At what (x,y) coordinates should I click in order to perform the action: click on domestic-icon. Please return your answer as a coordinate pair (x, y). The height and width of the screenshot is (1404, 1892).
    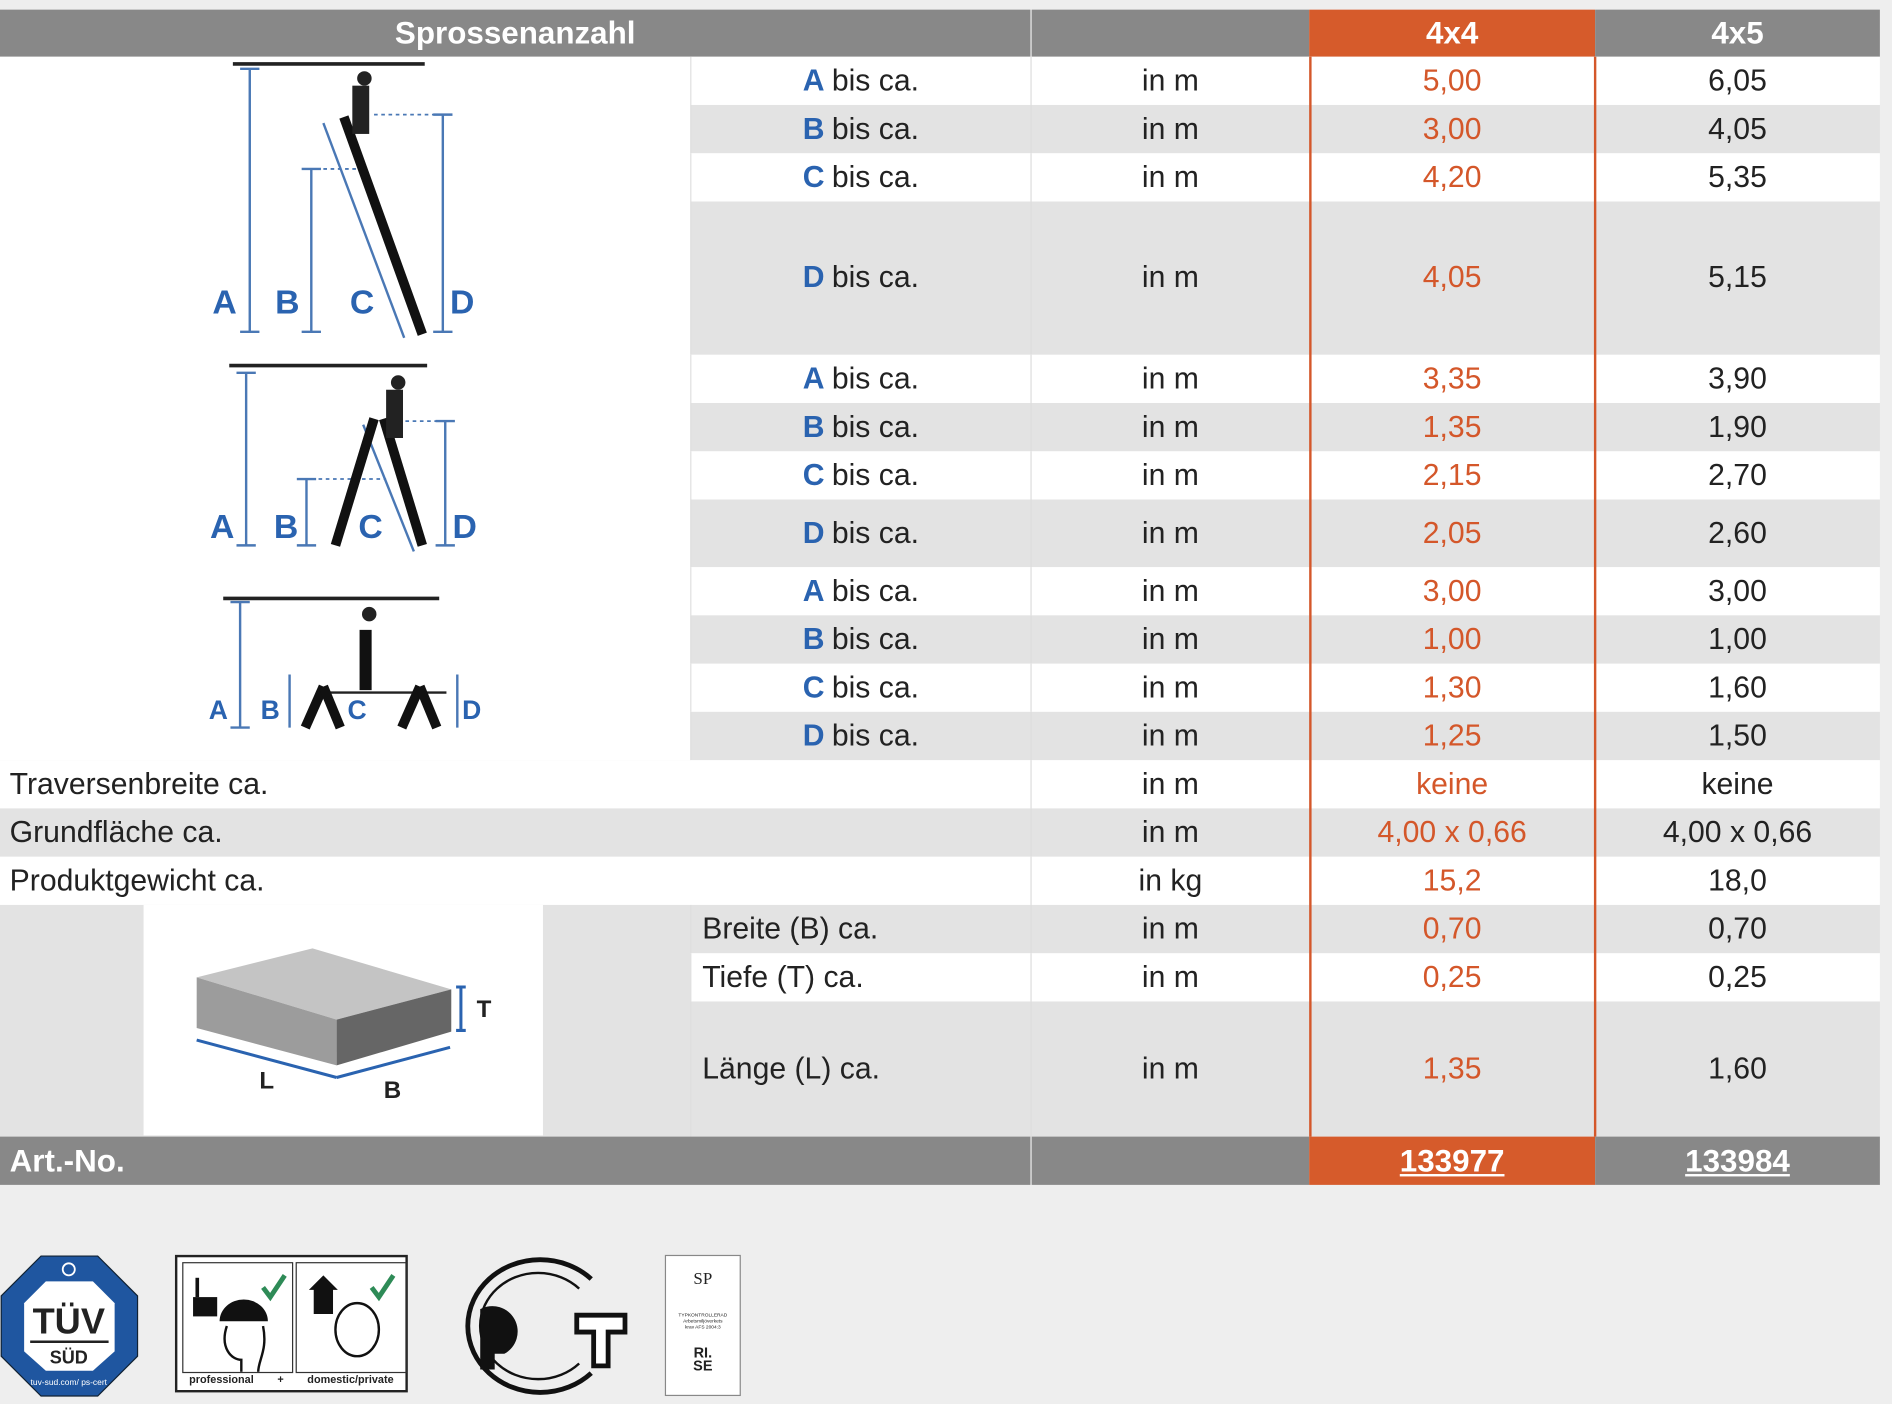
    Looking at the image, I should click on (351, 1318).